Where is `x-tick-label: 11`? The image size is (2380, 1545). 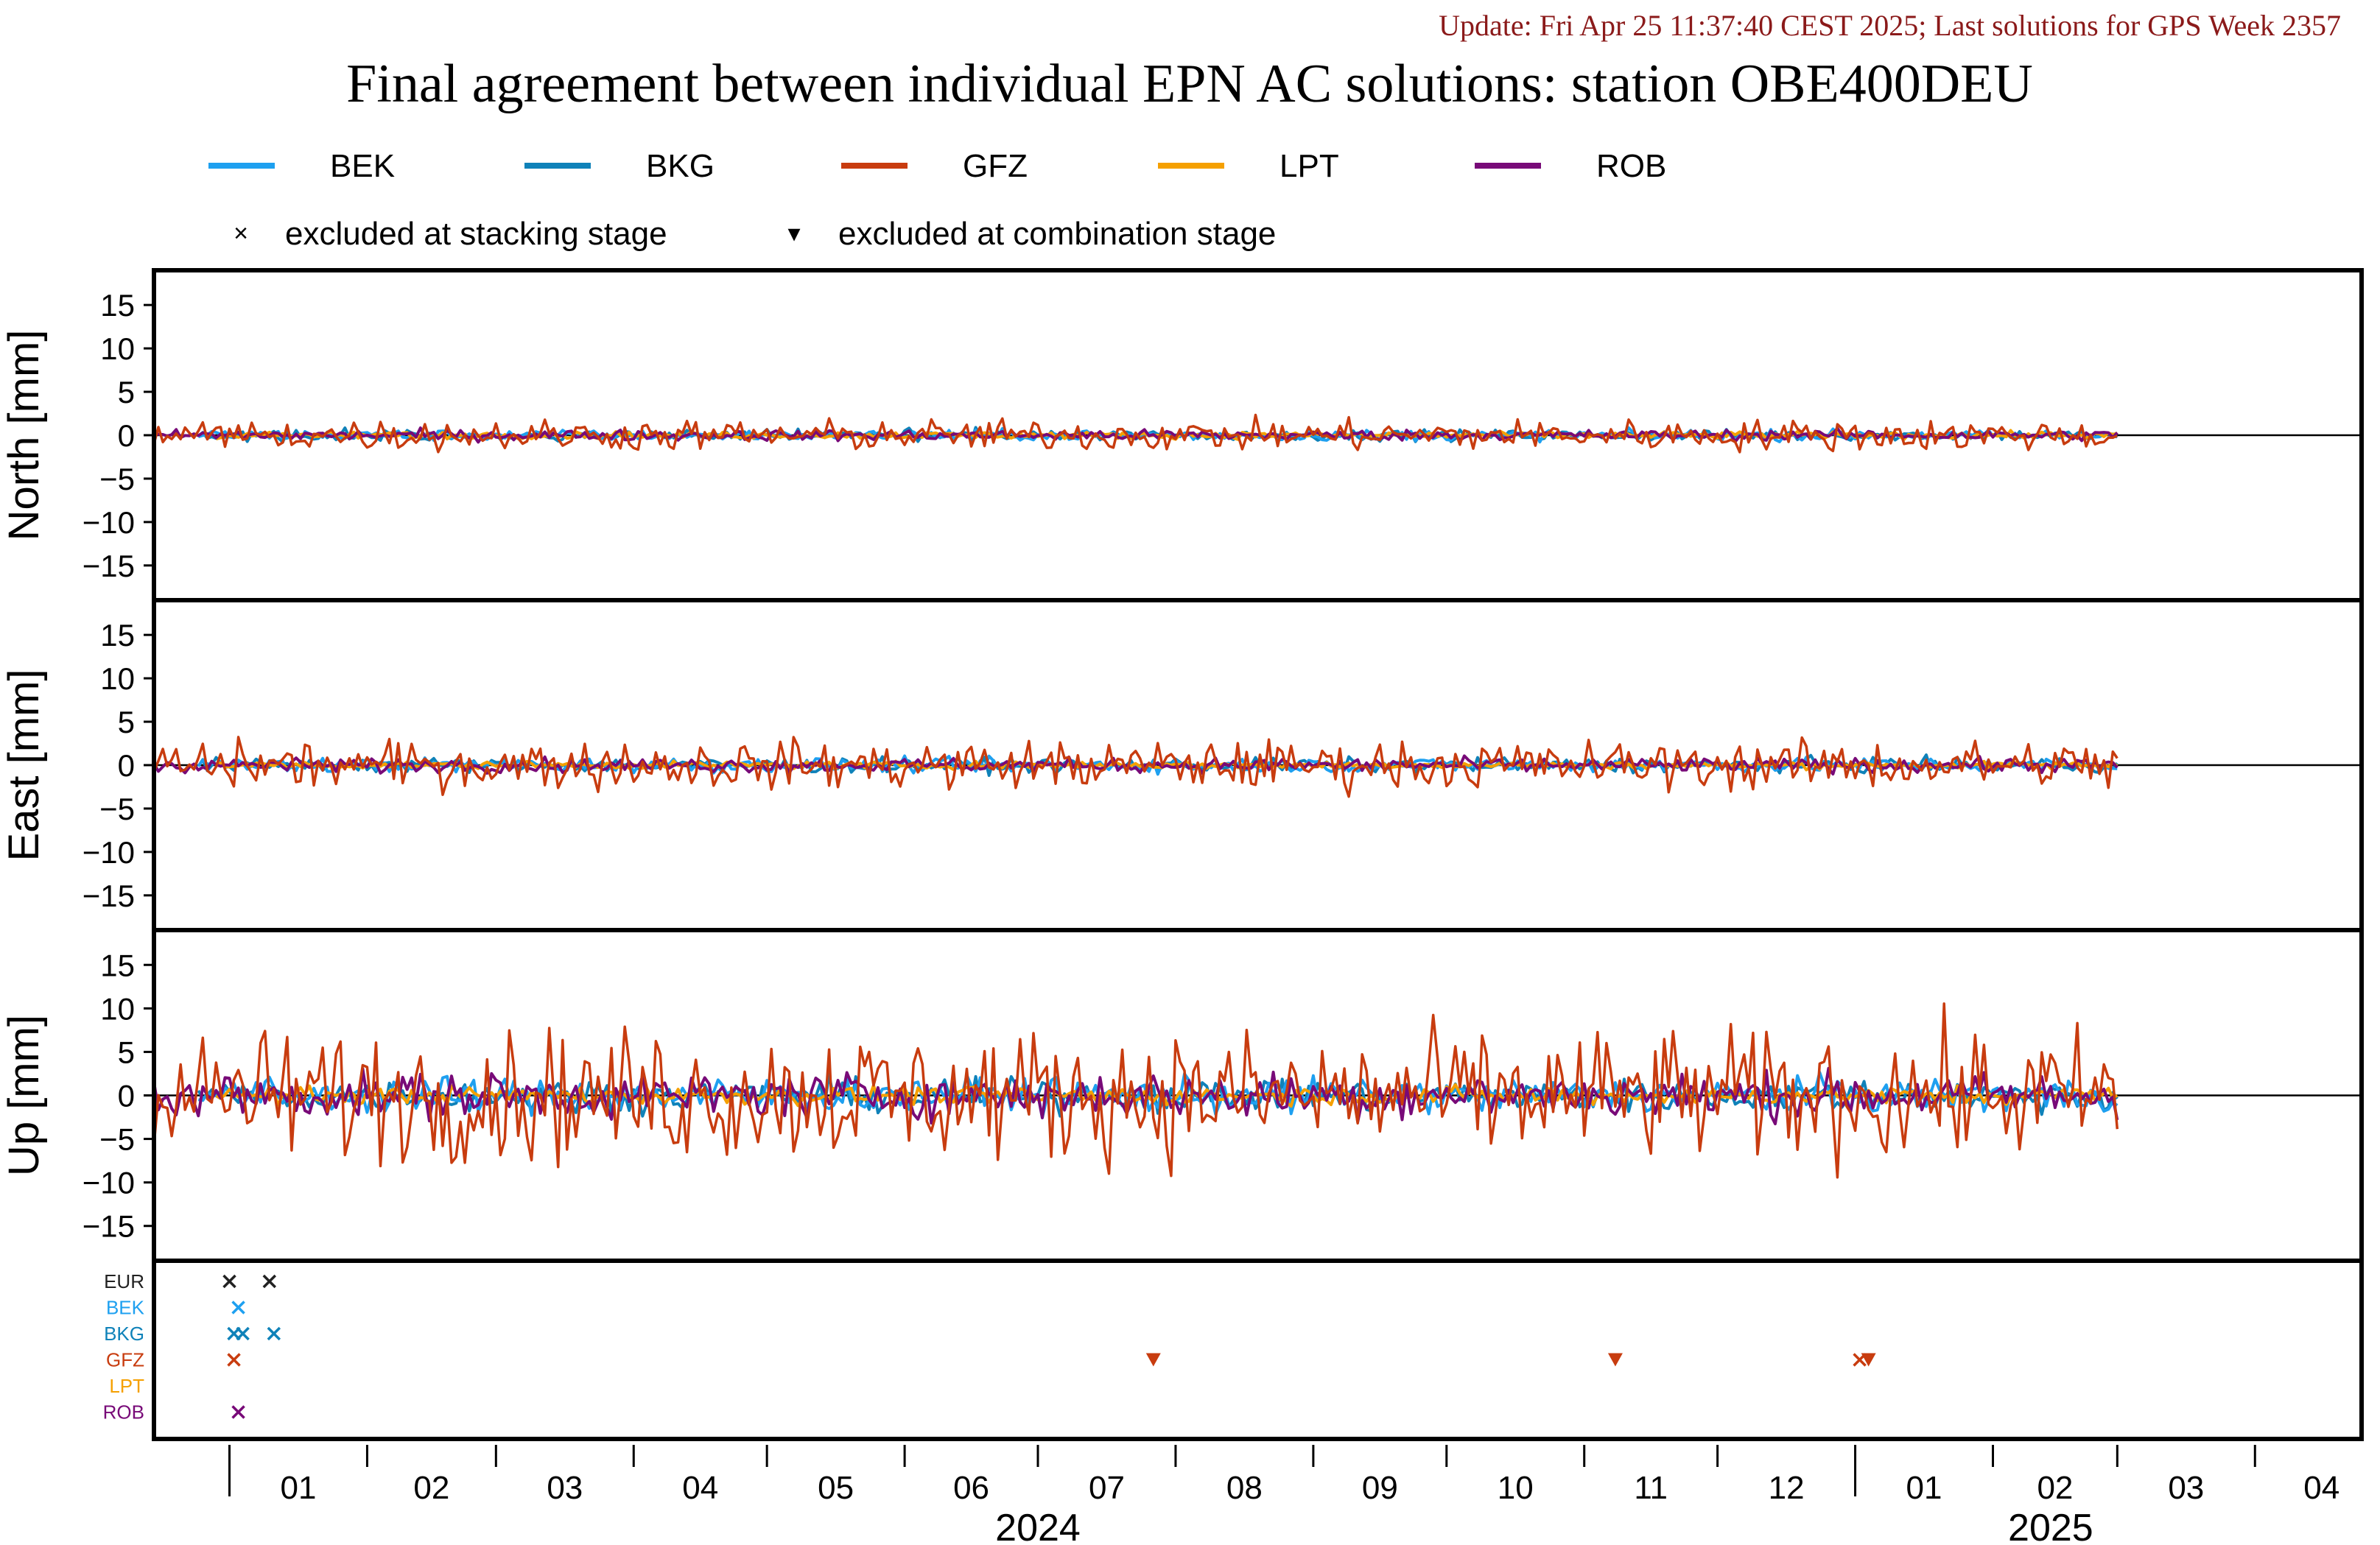
x-tick-label: 11 is located at coordinates (1651, 1488).